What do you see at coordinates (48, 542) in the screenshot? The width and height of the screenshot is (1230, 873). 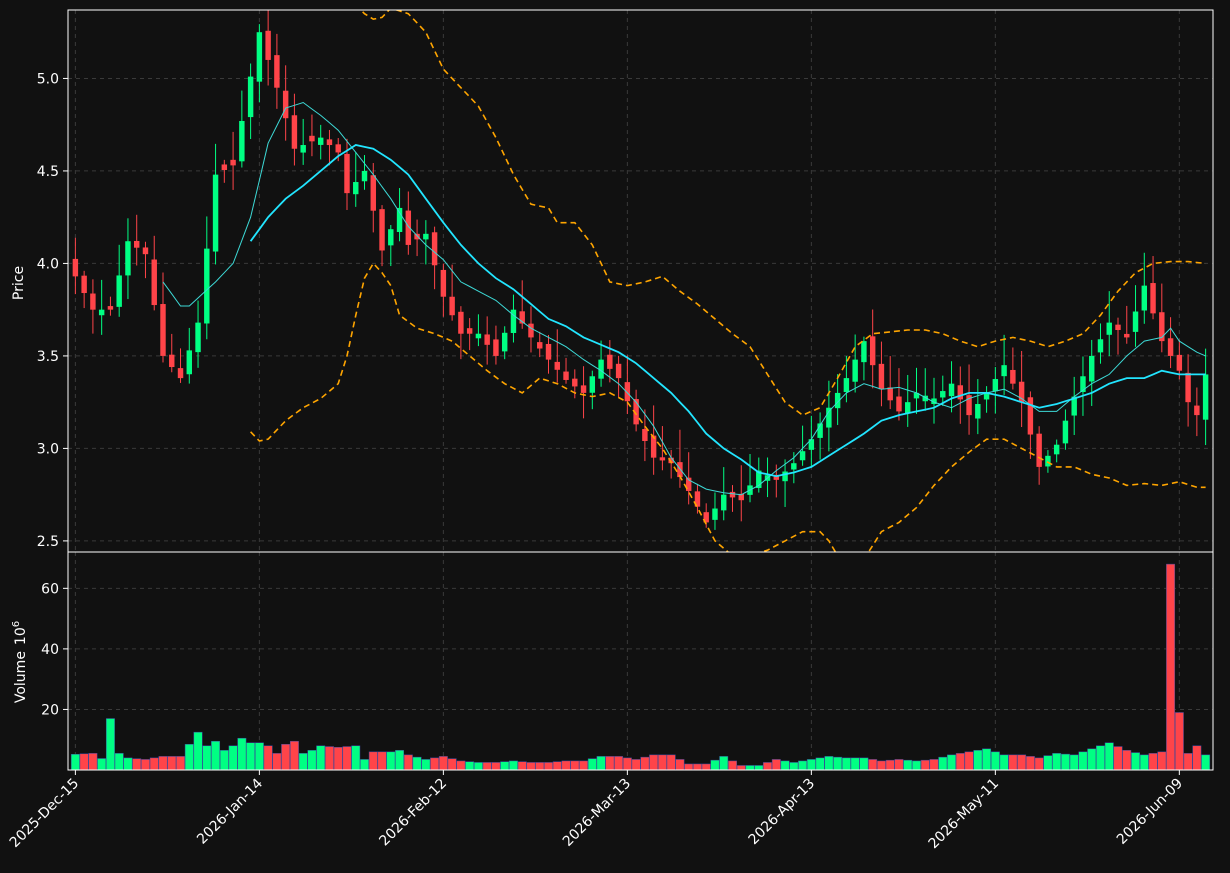 I see `price-tick-label: 2.5` at bounding box center [48, 542].